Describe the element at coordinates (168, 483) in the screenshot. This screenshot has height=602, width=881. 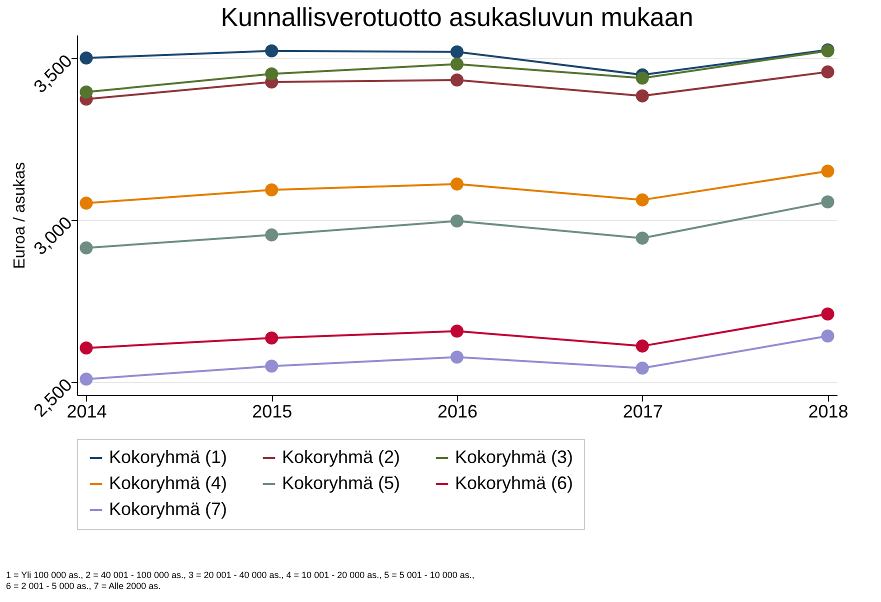
I see `legend-label: Kokoryhmä (4)` at that location.